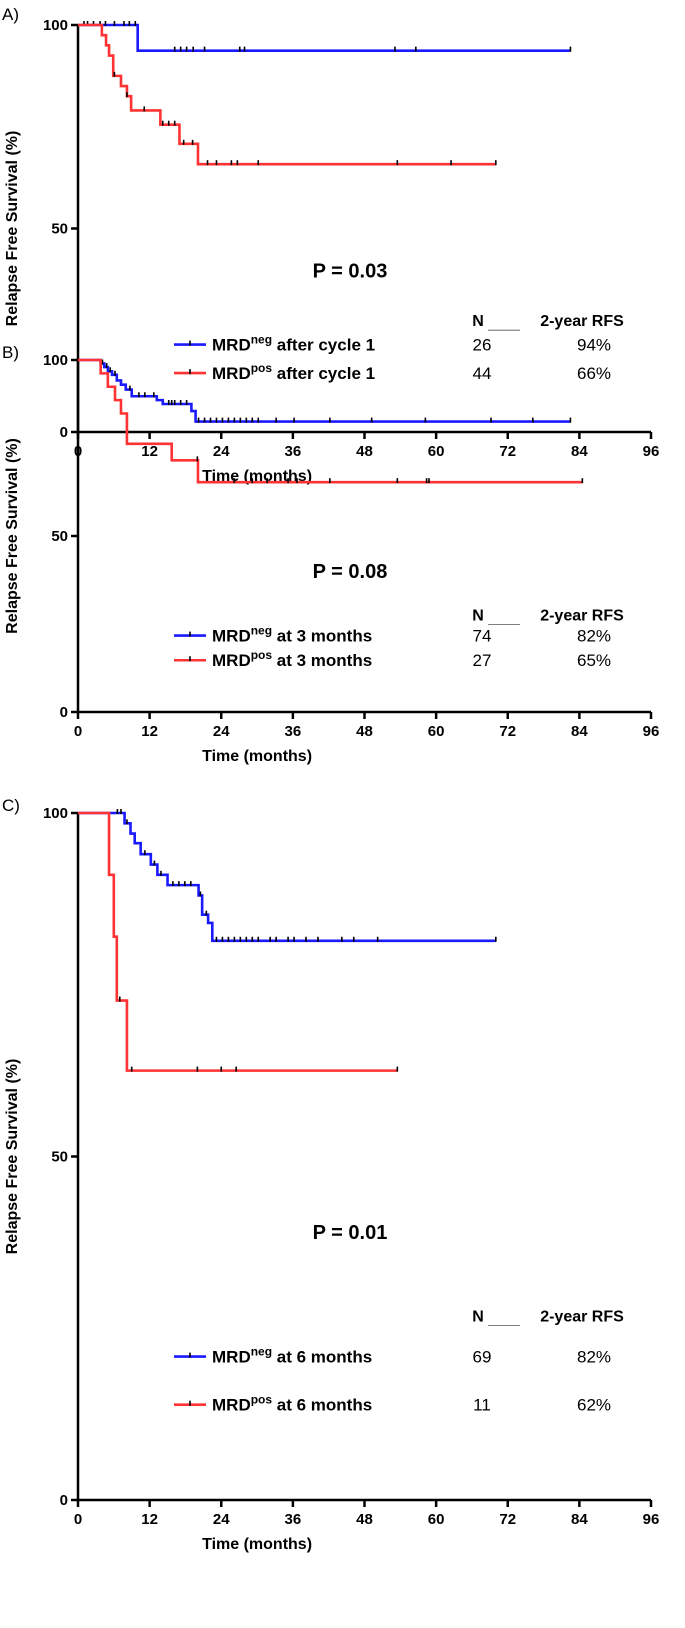  Describe the element at coordinates (594, 373) in the screenshot. I see `legend-rfs: 66%` at that location.